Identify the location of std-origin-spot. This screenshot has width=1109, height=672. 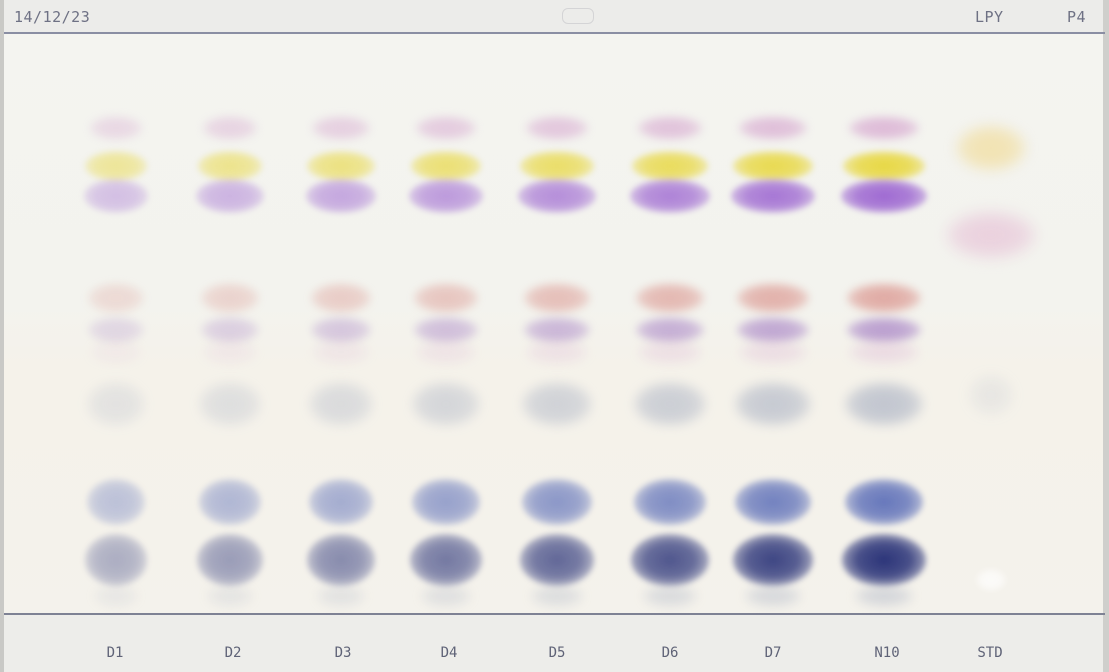
(991, 580).